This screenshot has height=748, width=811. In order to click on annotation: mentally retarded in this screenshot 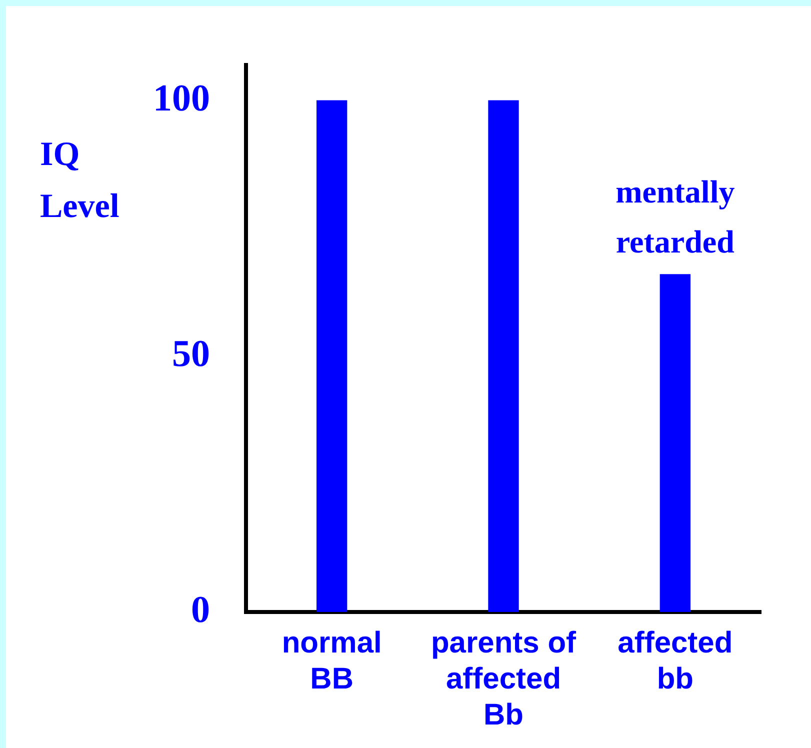, I will do `click(675, 217)`.